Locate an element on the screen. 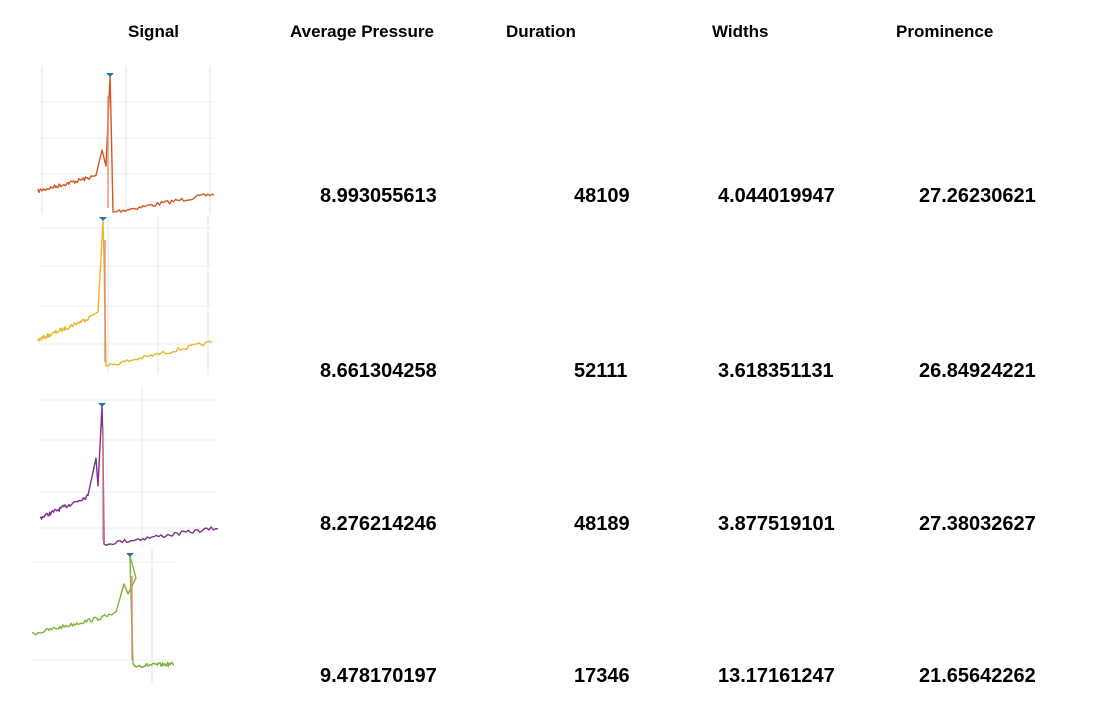  row-2-widths: 3.618351131 is located at coordinates (776, 371).